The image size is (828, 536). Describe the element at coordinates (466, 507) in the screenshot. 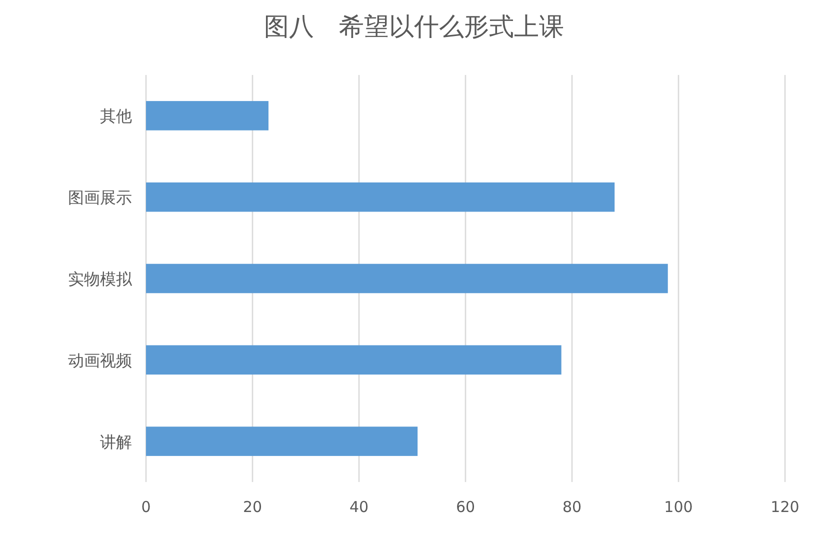

I see `x-tick-label: 60` at that location.